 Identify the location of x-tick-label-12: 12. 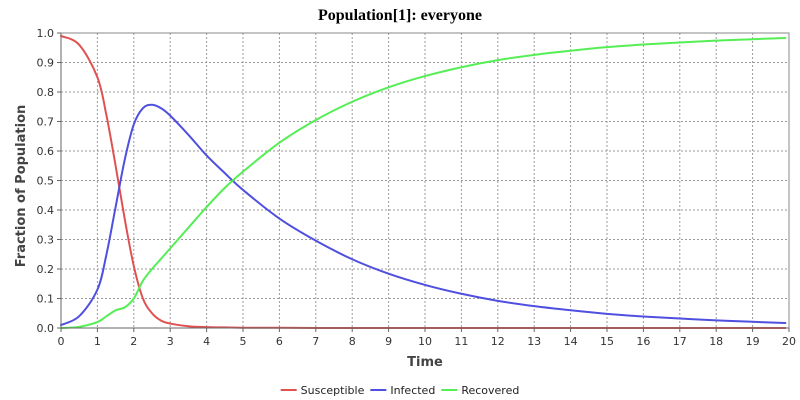
(498, 341).